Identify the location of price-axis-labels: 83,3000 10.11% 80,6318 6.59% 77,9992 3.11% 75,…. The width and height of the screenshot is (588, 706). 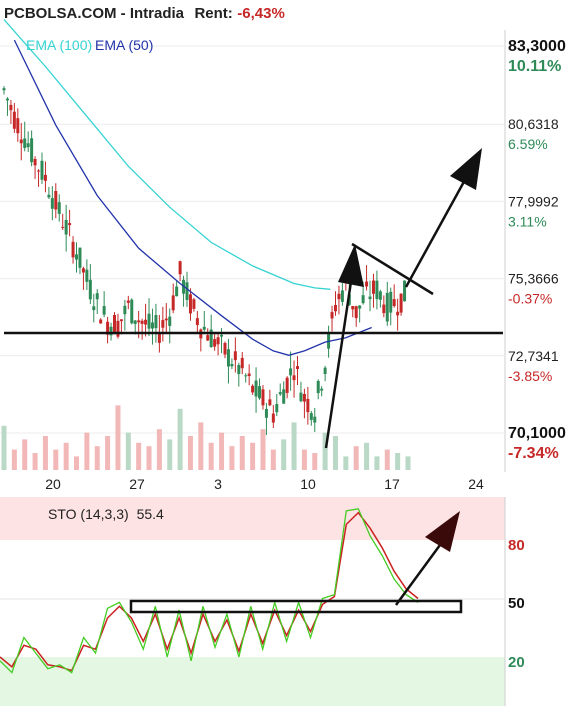
(537, 250).